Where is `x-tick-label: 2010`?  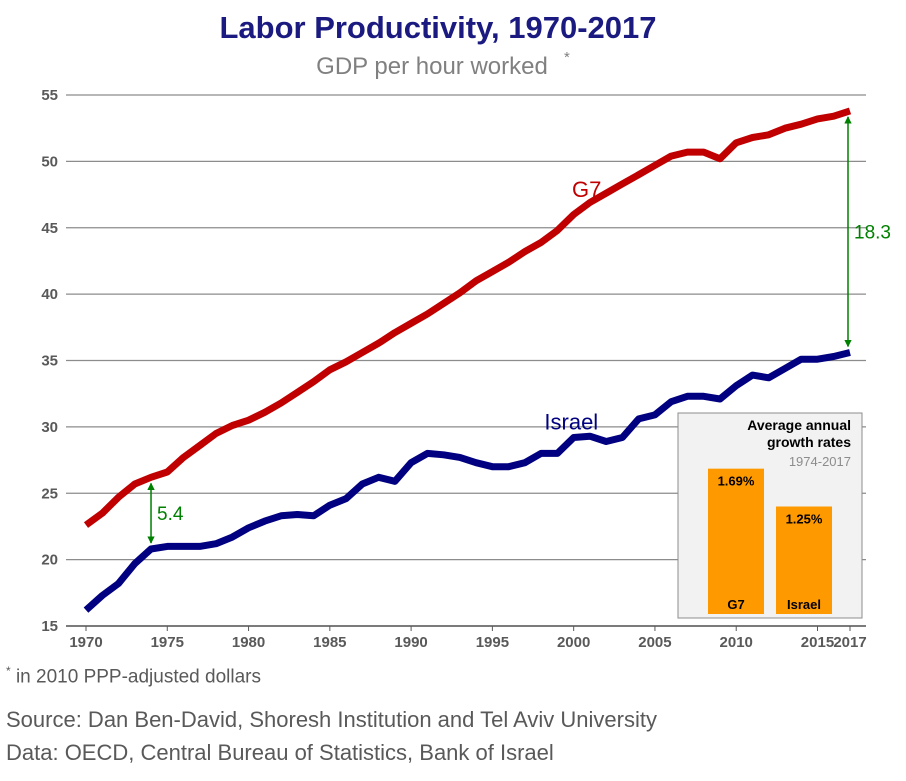
x-tick-label: 2010 is located at coordinates (736, 642).